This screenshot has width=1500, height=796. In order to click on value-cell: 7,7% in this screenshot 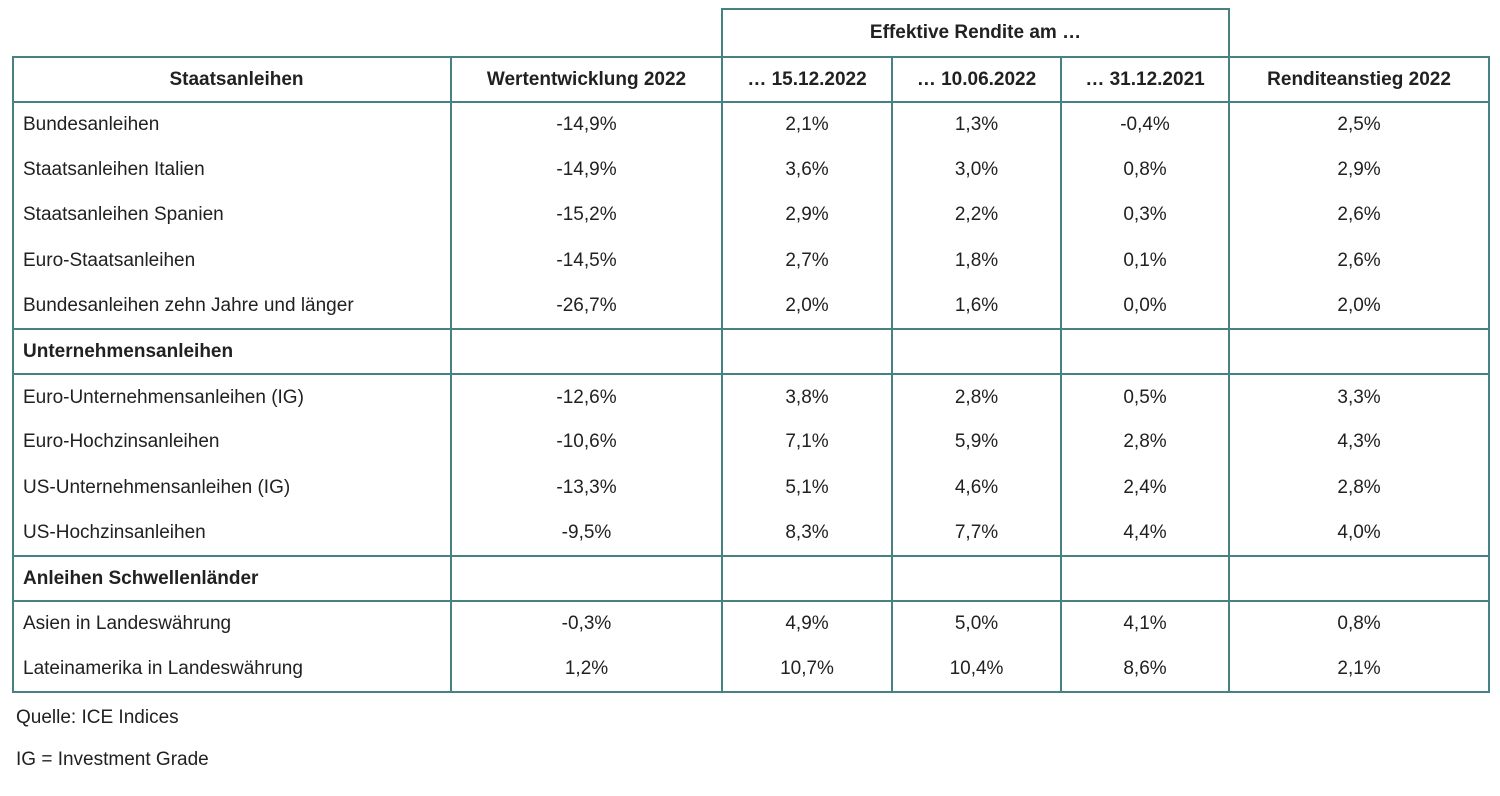, I will do `click(976, 533)`.